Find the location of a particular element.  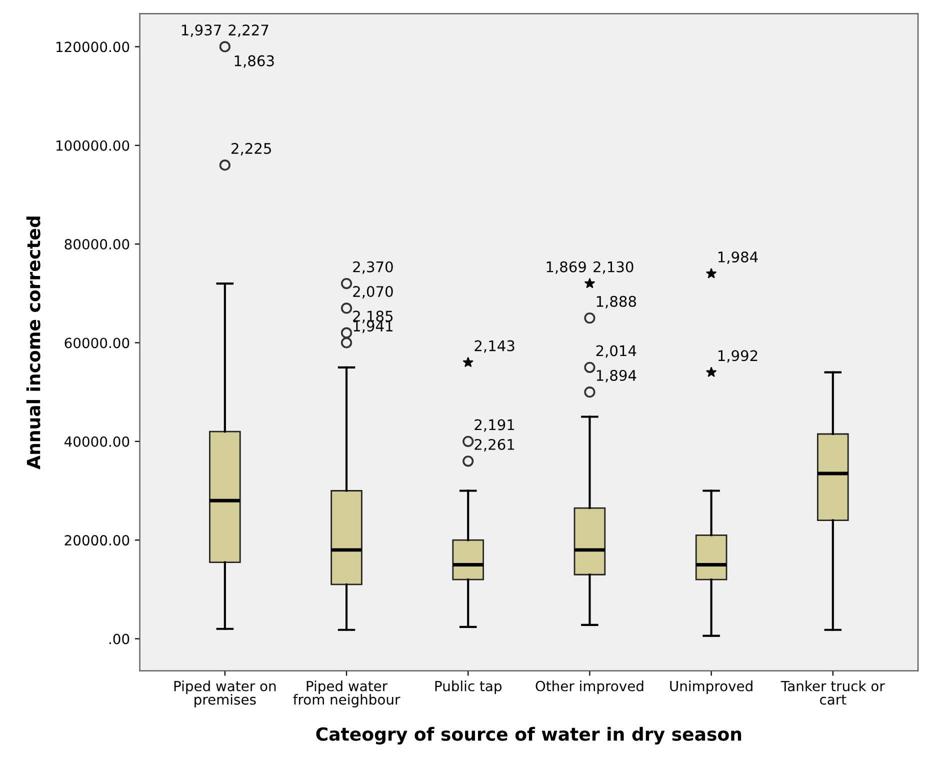

annotation: 2,070 is located at coordinates (373, 292).